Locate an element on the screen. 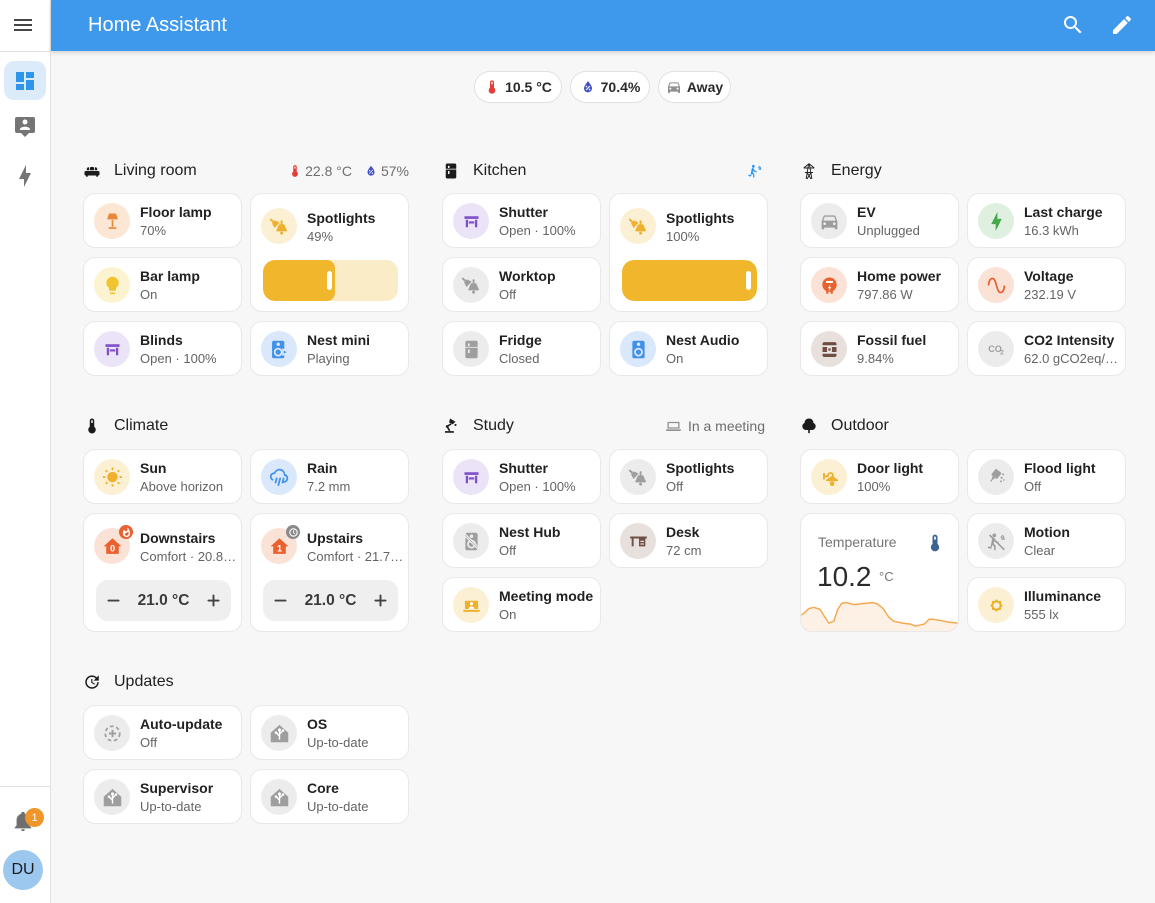 The height and width of the screenshot is (903, 1155). svg-text: 2 is located at coordinates (1002, 352).